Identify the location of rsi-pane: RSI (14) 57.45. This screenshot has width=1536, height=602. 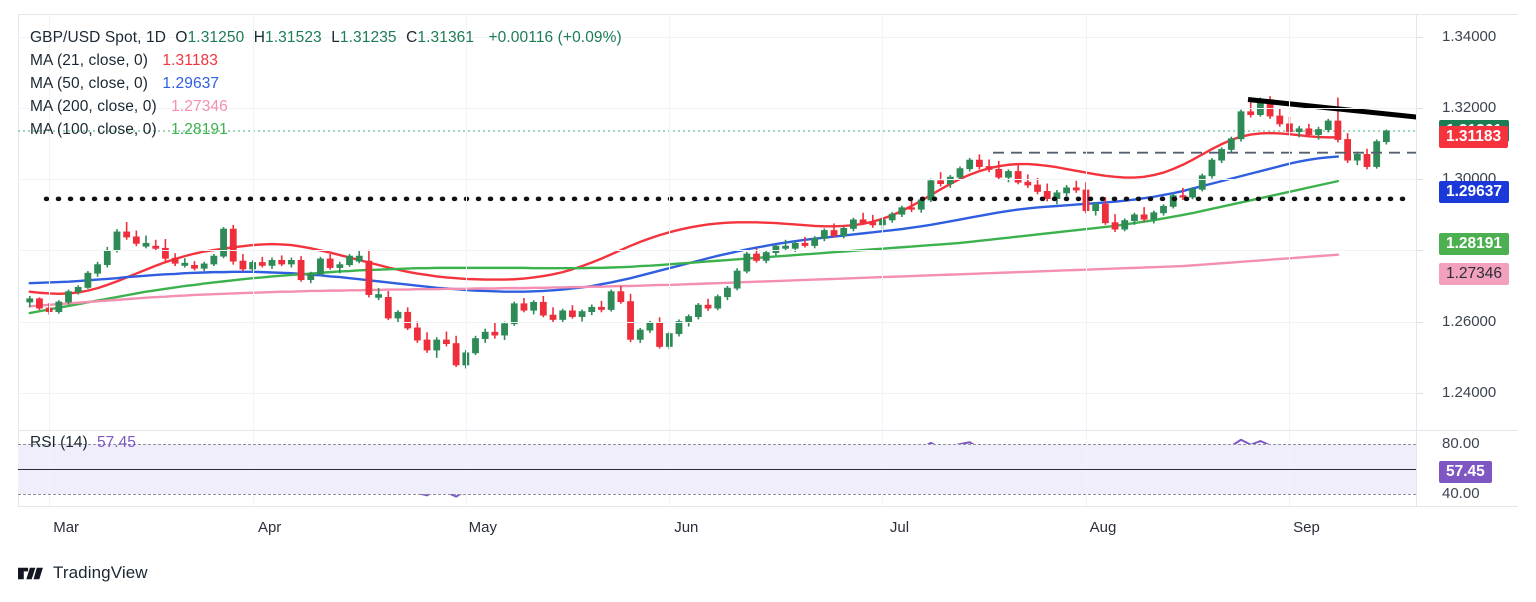
(717, 468).